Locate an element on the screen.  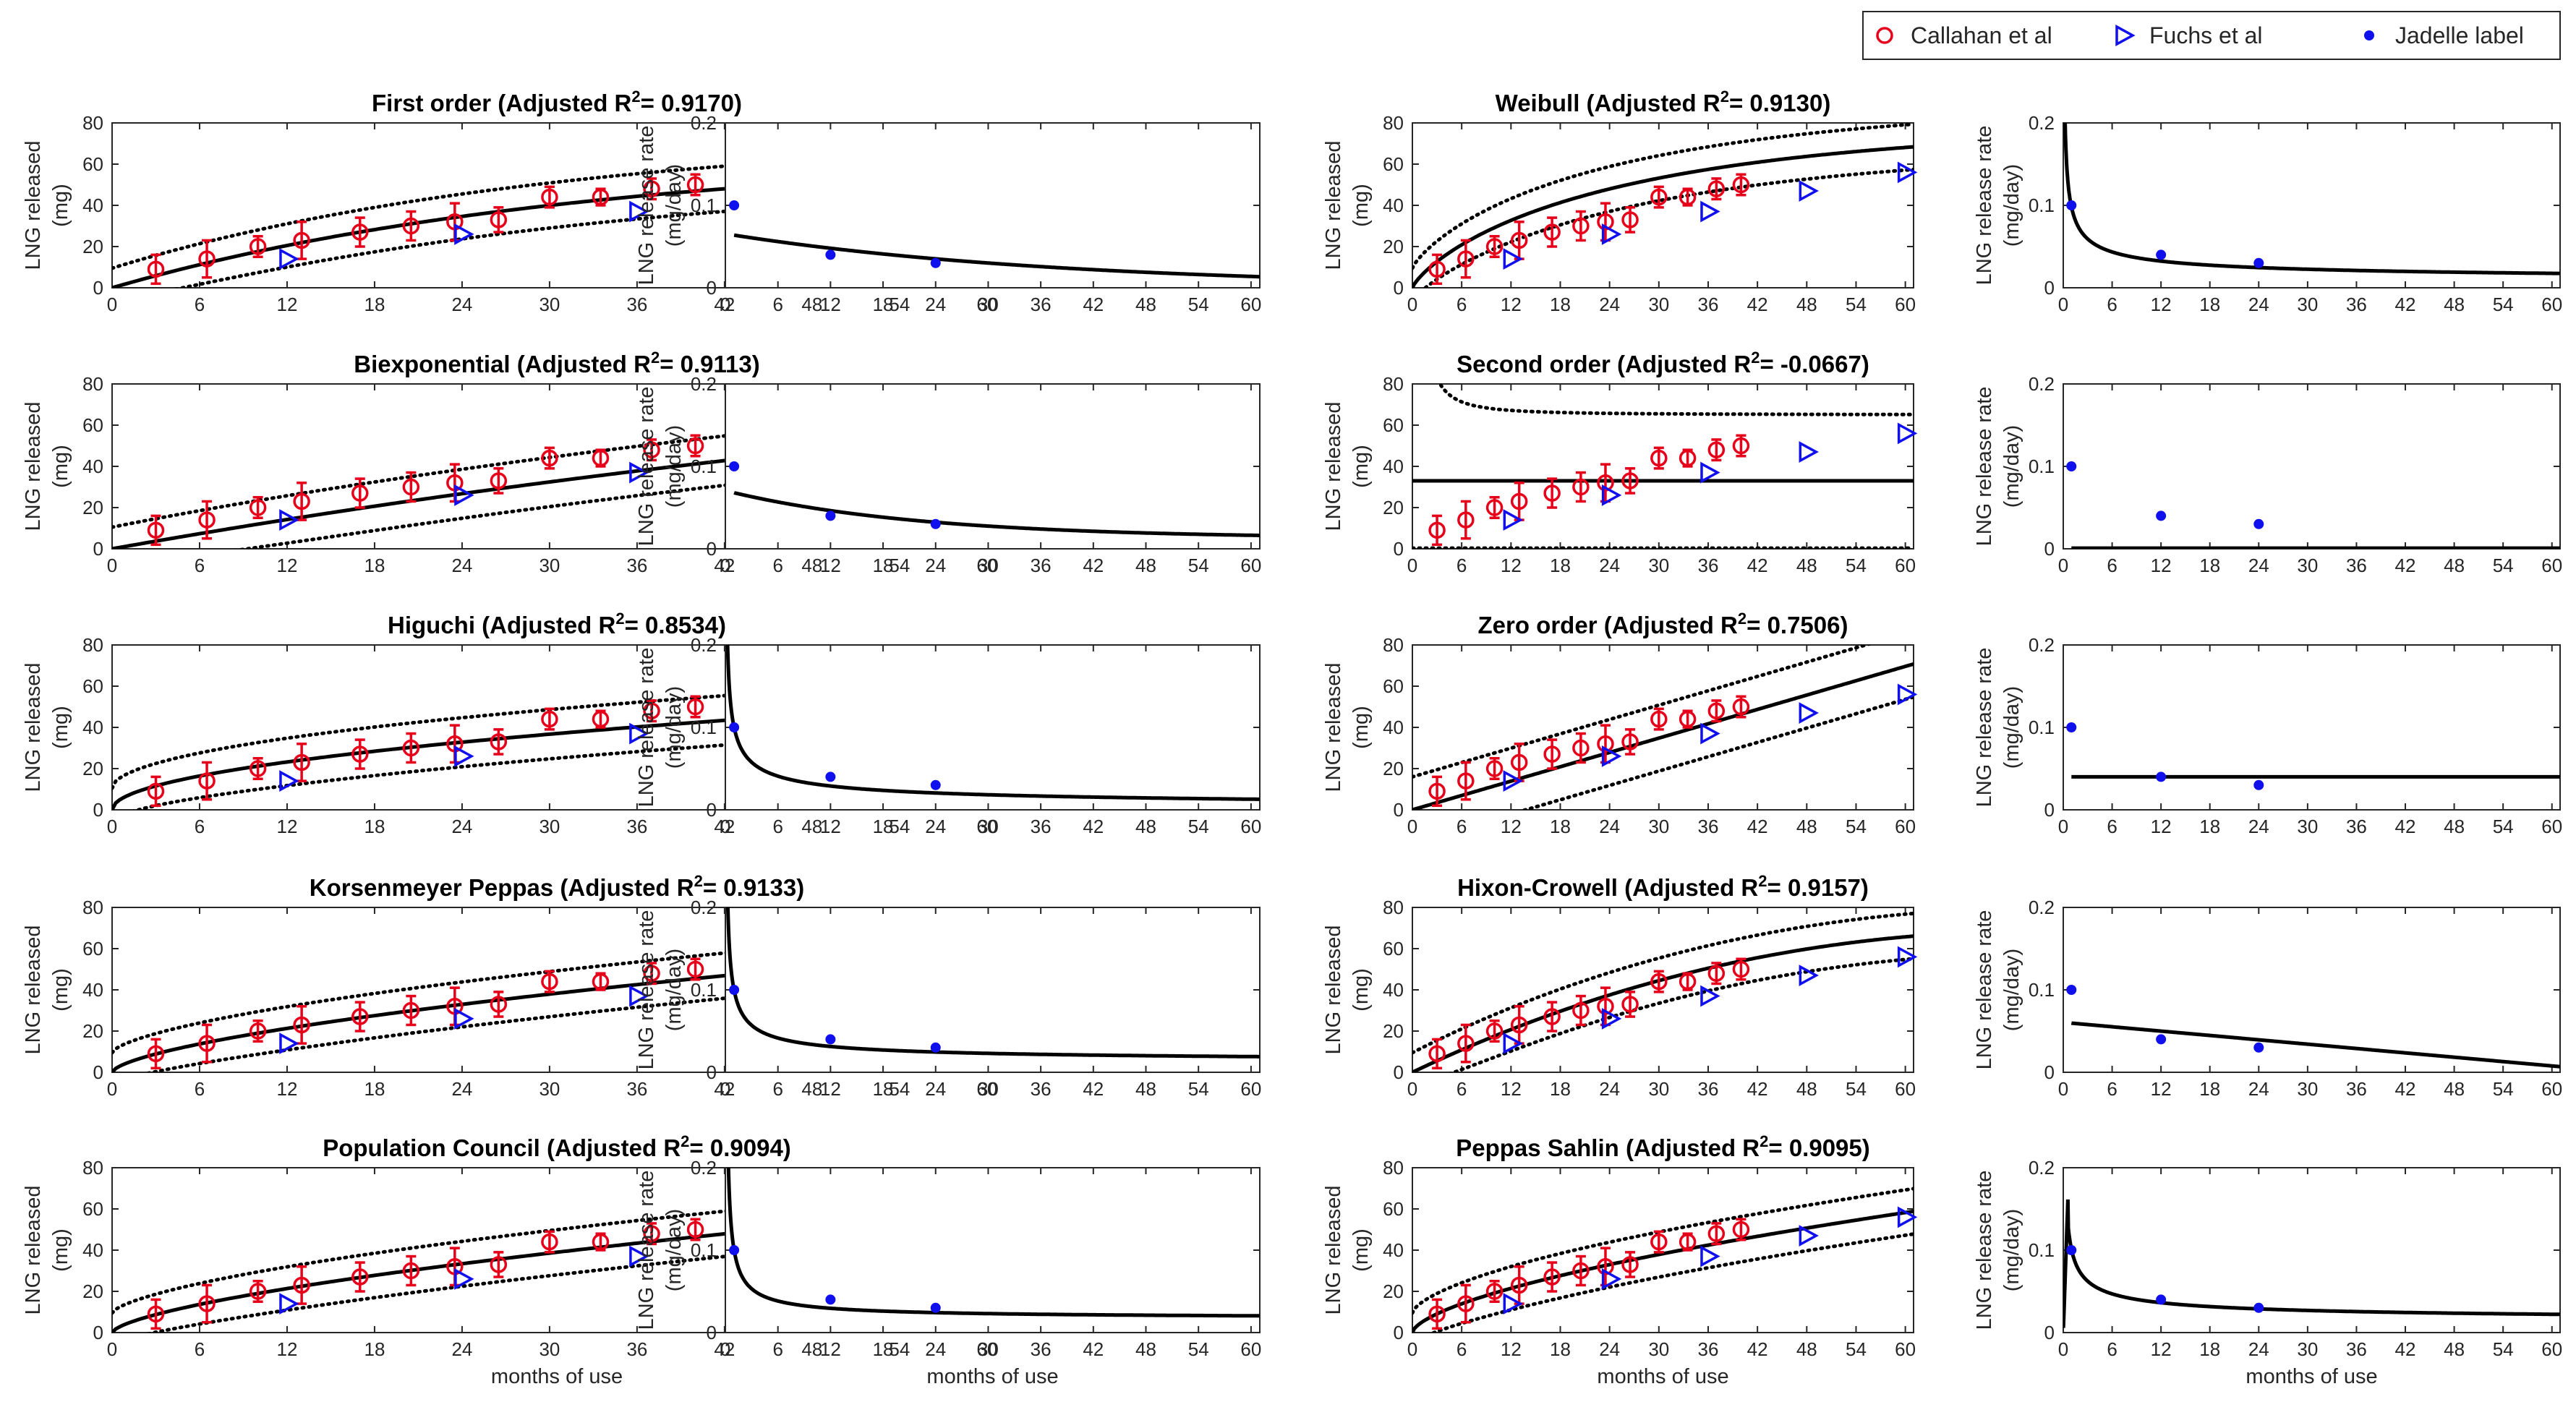
r-squared-value: -0.0667 is located at coordinates (1821, 364).